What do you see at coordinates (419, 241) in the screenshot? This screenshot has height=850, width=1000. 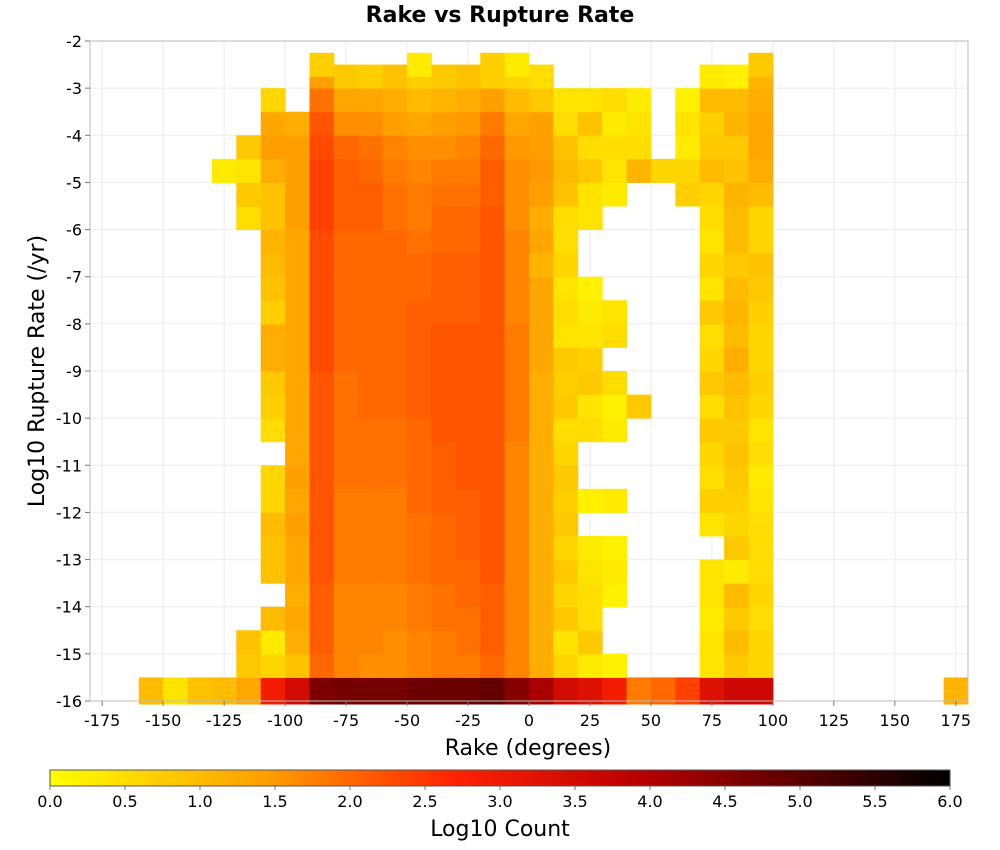 I see `heatmap-cell: rake -45, log10 rate -6.5: 1.9` at bounding box center [419, 241].